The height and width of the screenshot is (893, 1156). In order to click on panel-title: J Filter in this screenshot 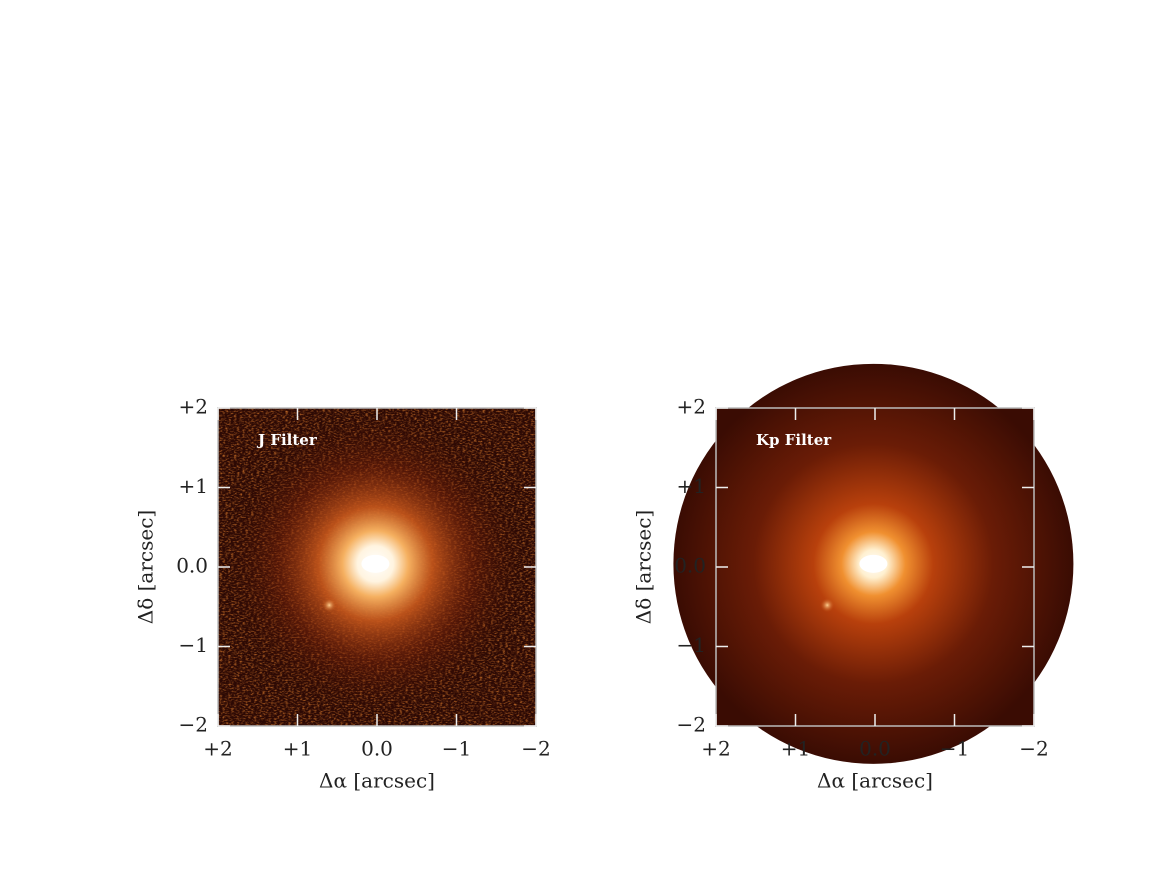, I will do `click(287, 440)`.